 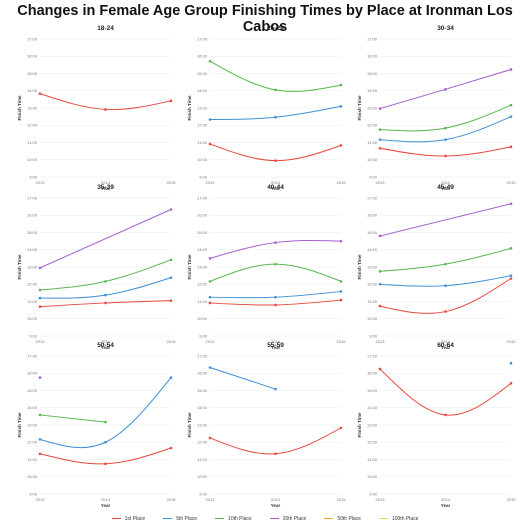 I want to click on y-tick-label: 15:00, so click(x=32, y=390).